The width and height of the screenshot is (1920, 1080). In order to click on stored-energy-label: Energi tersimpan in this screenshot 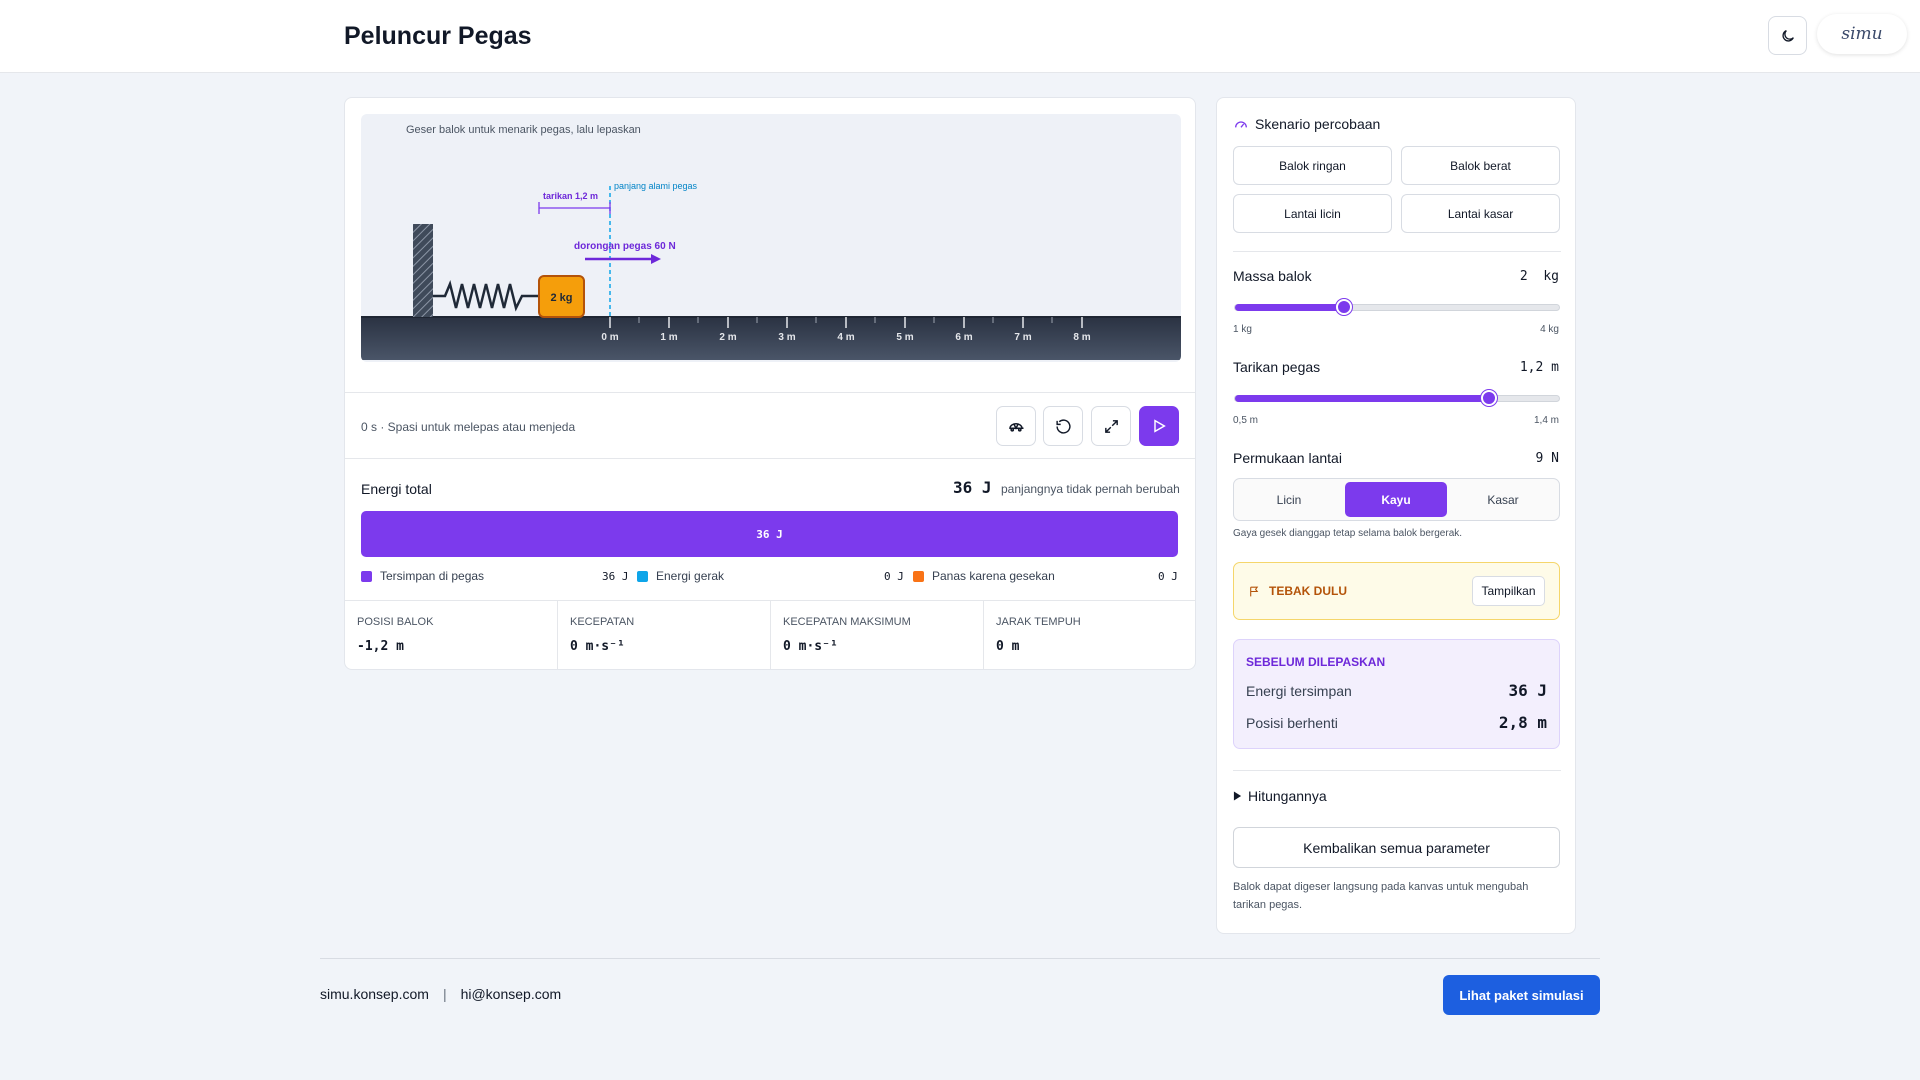, I will do `click(1299, 691)`.